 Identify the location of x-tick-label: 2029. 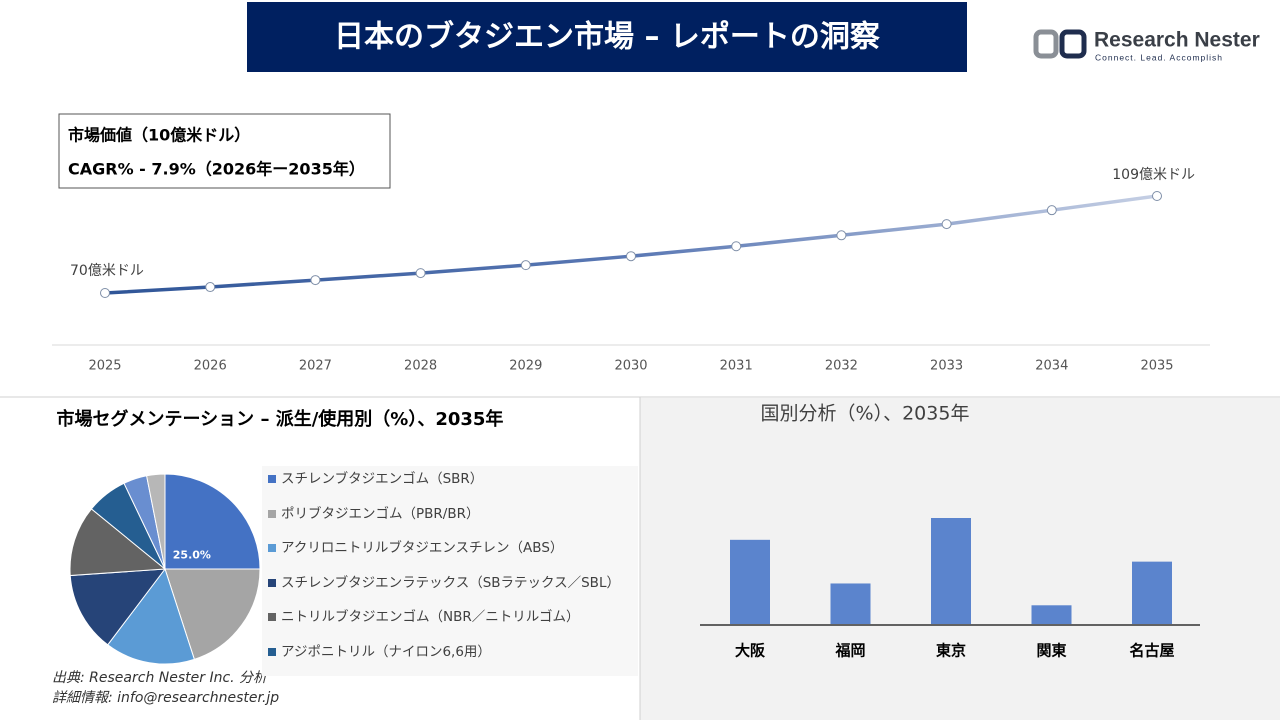
(525, 366).